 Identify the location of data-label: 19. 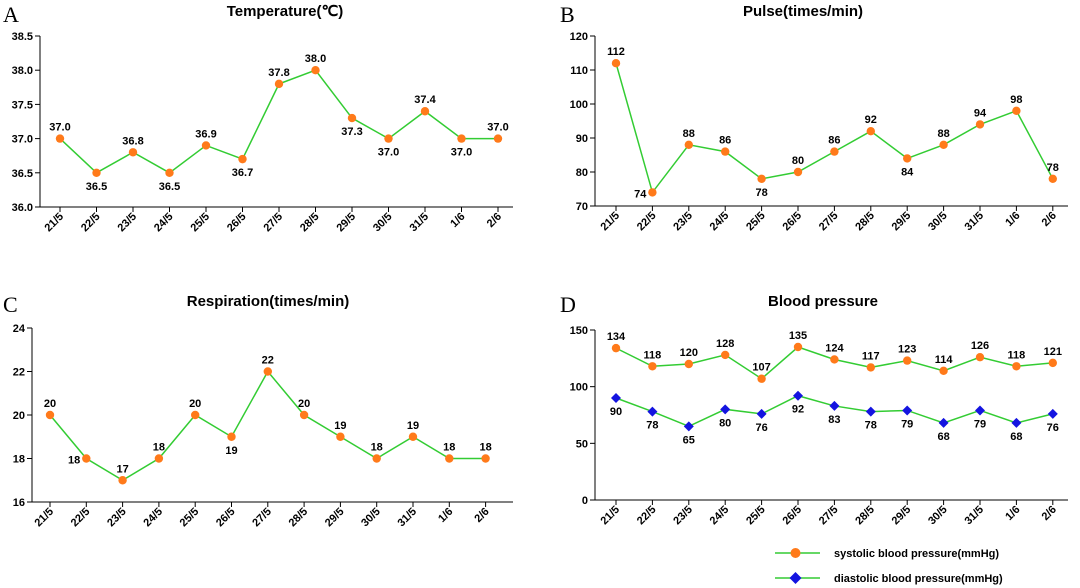
(413, 426).